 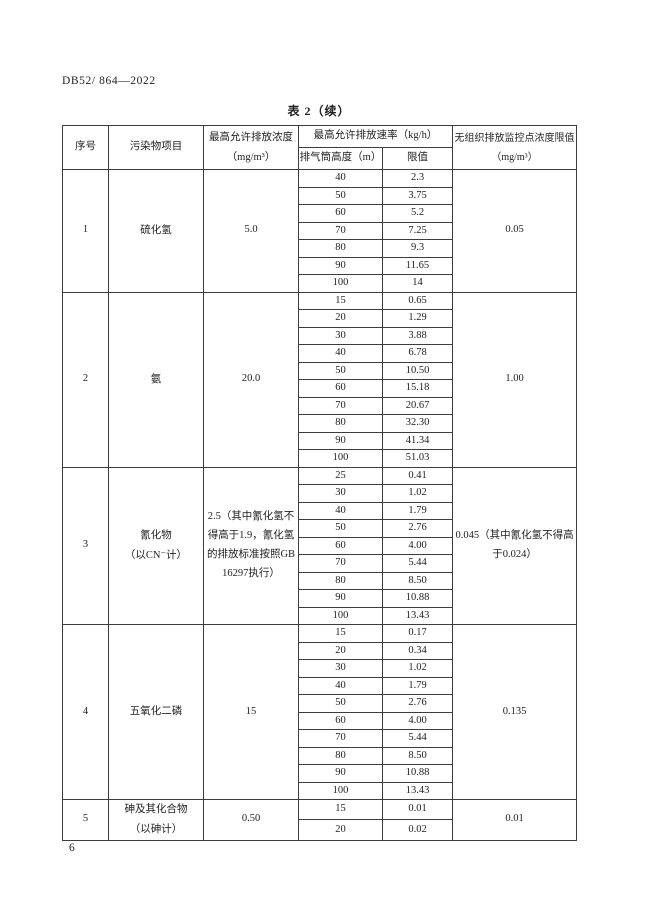 I want to click on concentration-cell: 0.50, so click(x=251, y=820).